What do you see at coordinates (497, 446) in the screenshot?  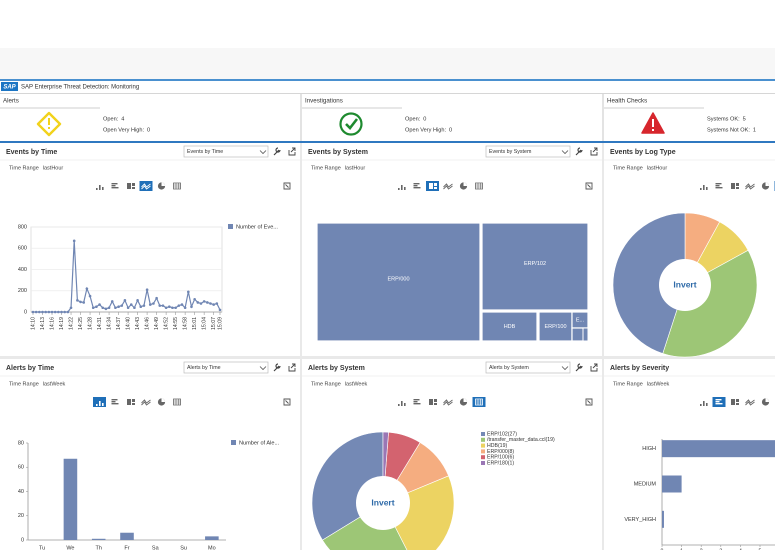 I see `legend-label: HDB(19)` at bounding box center [497, 446].